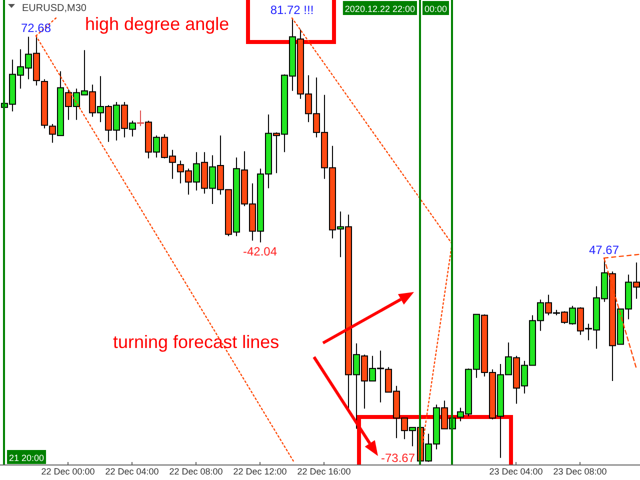 This screenshot has width=640, height=480. Describe the element at coordinates (260, 471) in the screenshot. I see `x-tick-label: 22 Dec 12:00` at that location.